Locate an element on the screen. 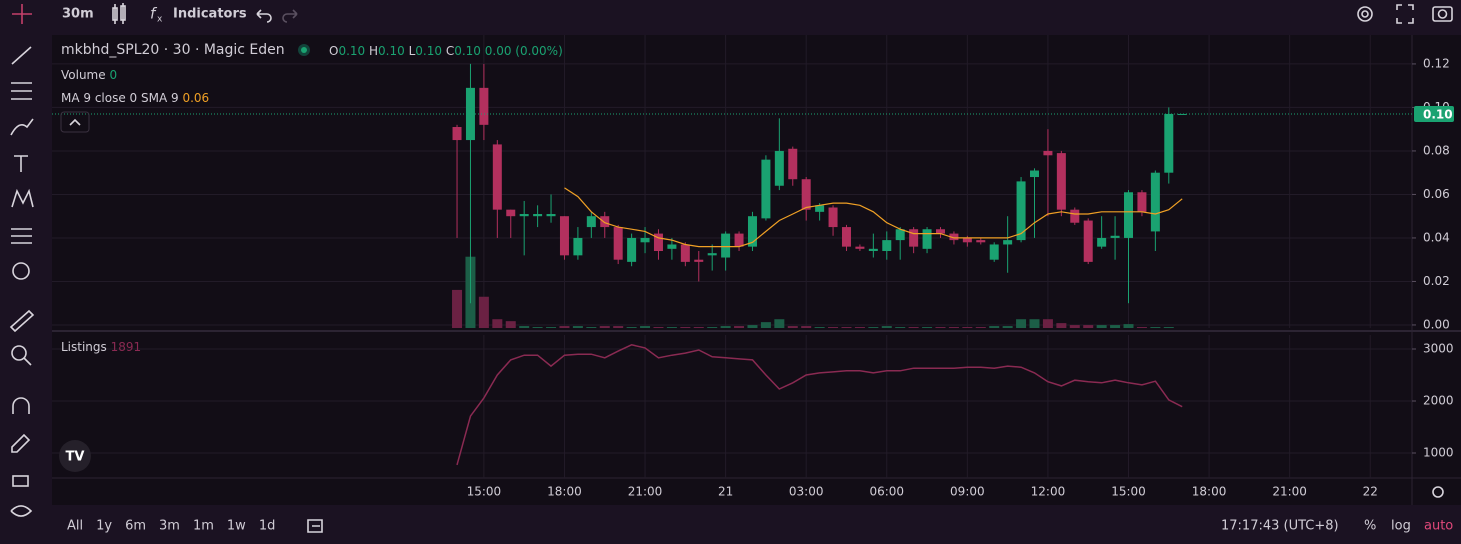 The image size is (1461, 544). emoji-tool is located at coordinates (21, 271).